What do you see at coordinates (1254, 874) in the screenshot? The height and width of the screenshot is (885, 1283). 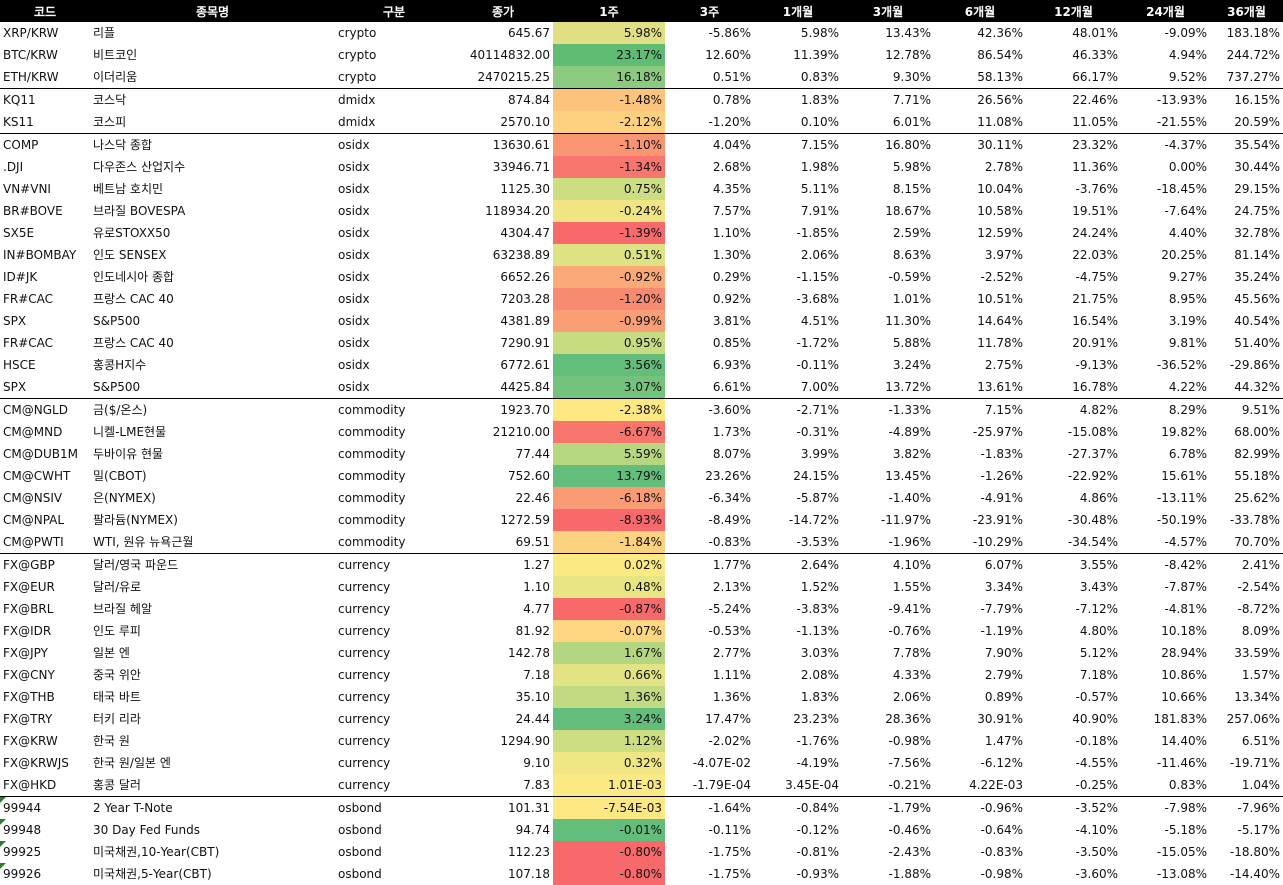 I see `cell-36m: -14.40%` at bounding box center [1254, 874].